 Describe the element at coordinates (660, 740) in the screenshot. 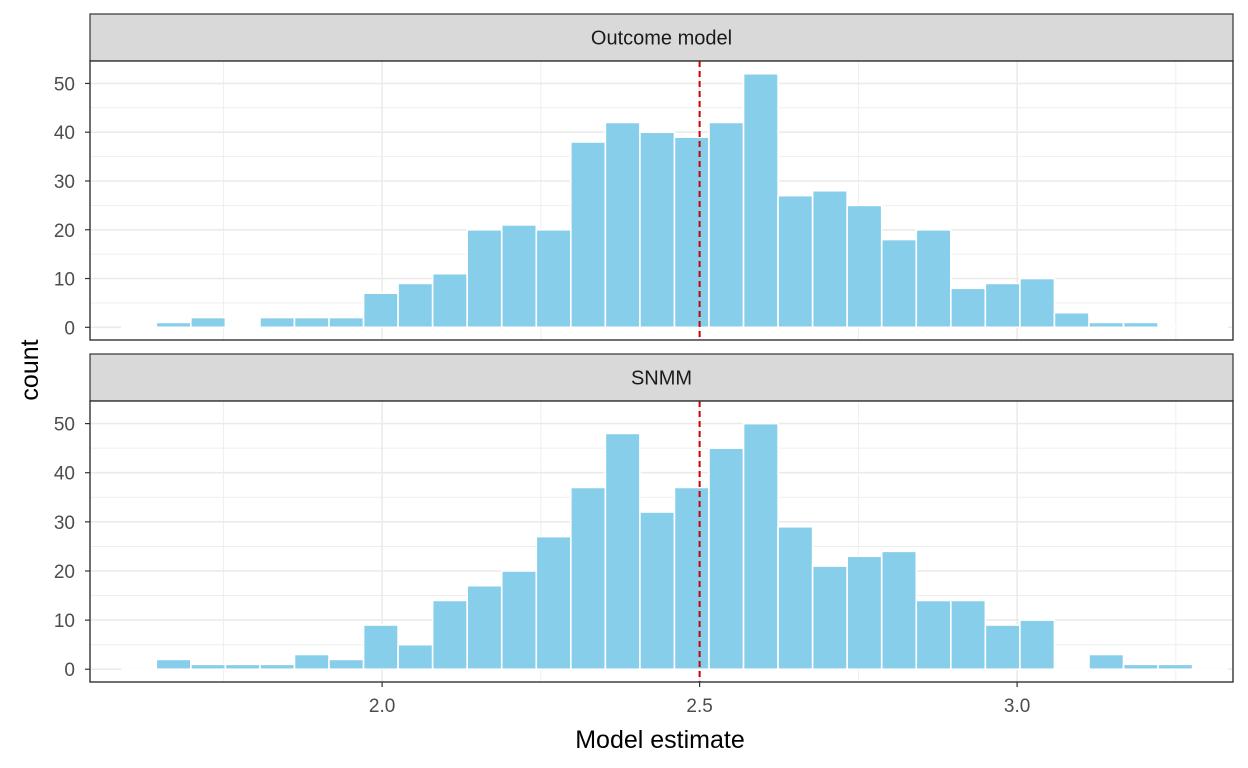

I see `x-axis-title: Model estimate` at that location.